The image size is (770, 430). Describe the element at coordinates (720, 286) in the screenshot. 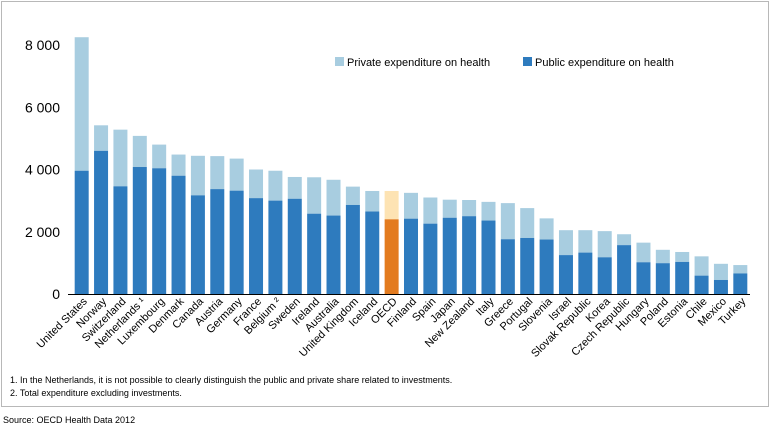

I see `bar-public-mexico` at that location.